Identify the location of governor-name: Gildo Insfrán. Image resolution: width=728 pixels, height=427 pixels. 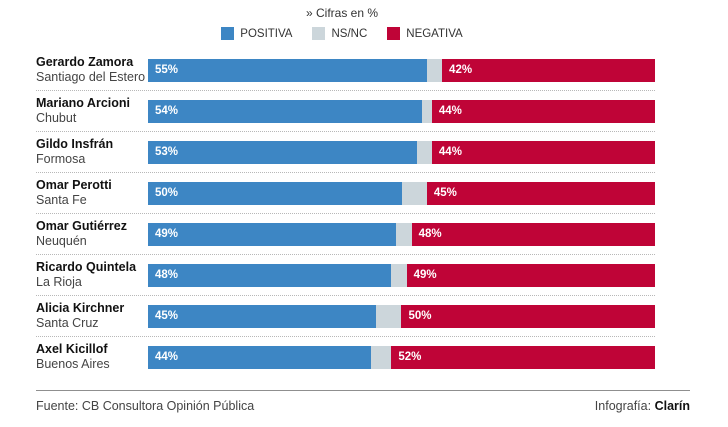
(75, 144).